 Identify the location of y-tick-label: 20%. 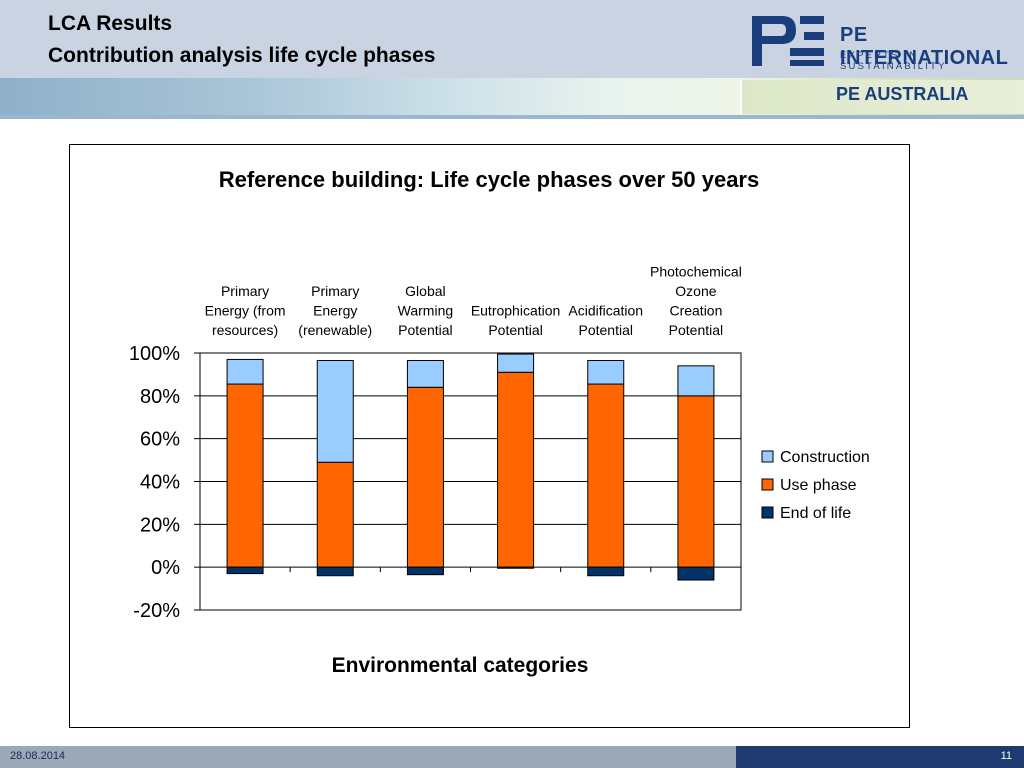
(160, 525).